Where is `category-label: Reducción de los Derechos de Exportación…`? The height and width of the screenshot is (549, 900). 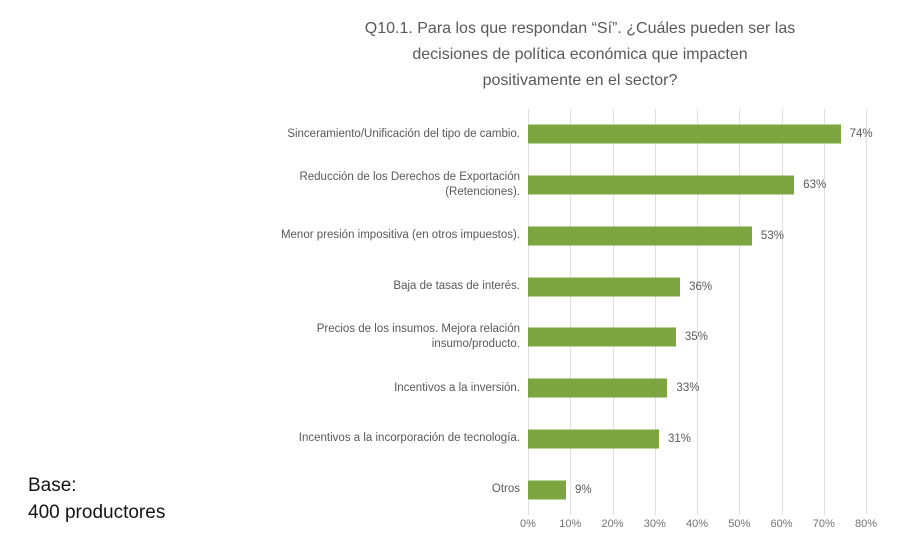
category-label: Reducción de los Derechos de Exportación… is located at coordinates (409, 185).